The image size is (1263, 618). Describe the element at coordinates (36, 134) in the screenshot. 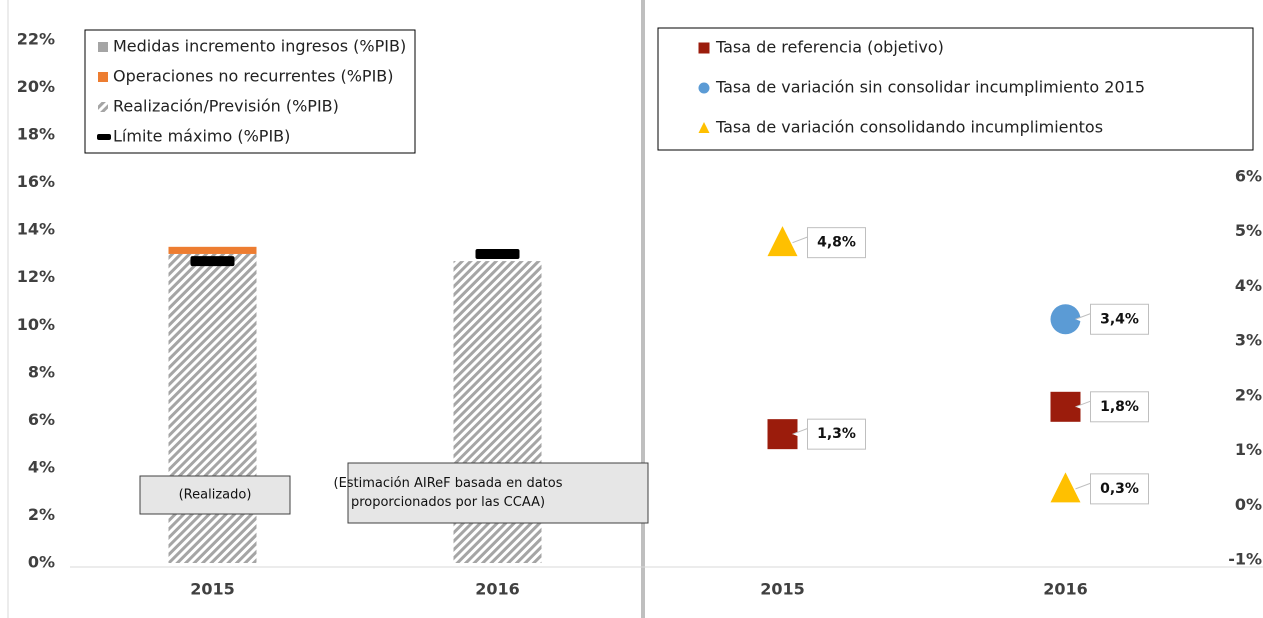

I see `y-tick-label: 18%` at that location.